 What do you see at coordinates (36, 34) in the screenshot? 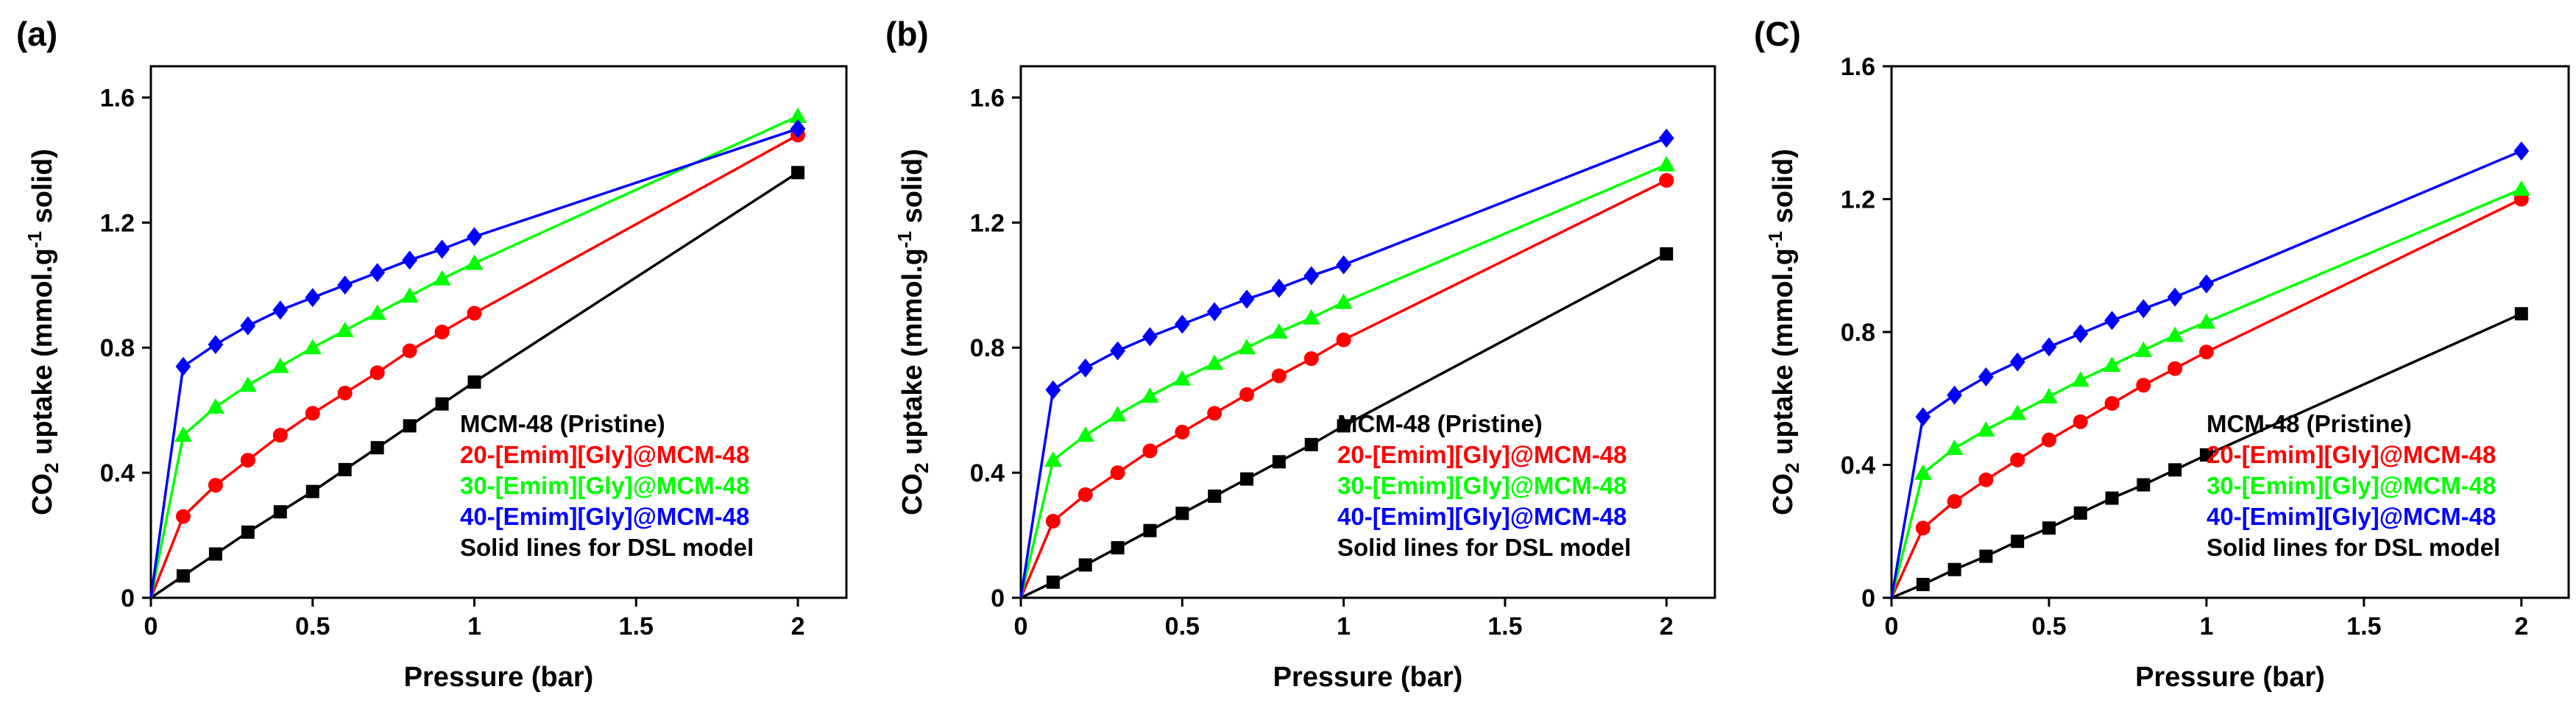
I see `panel-label: (a)` at bounding box center [36, 34].